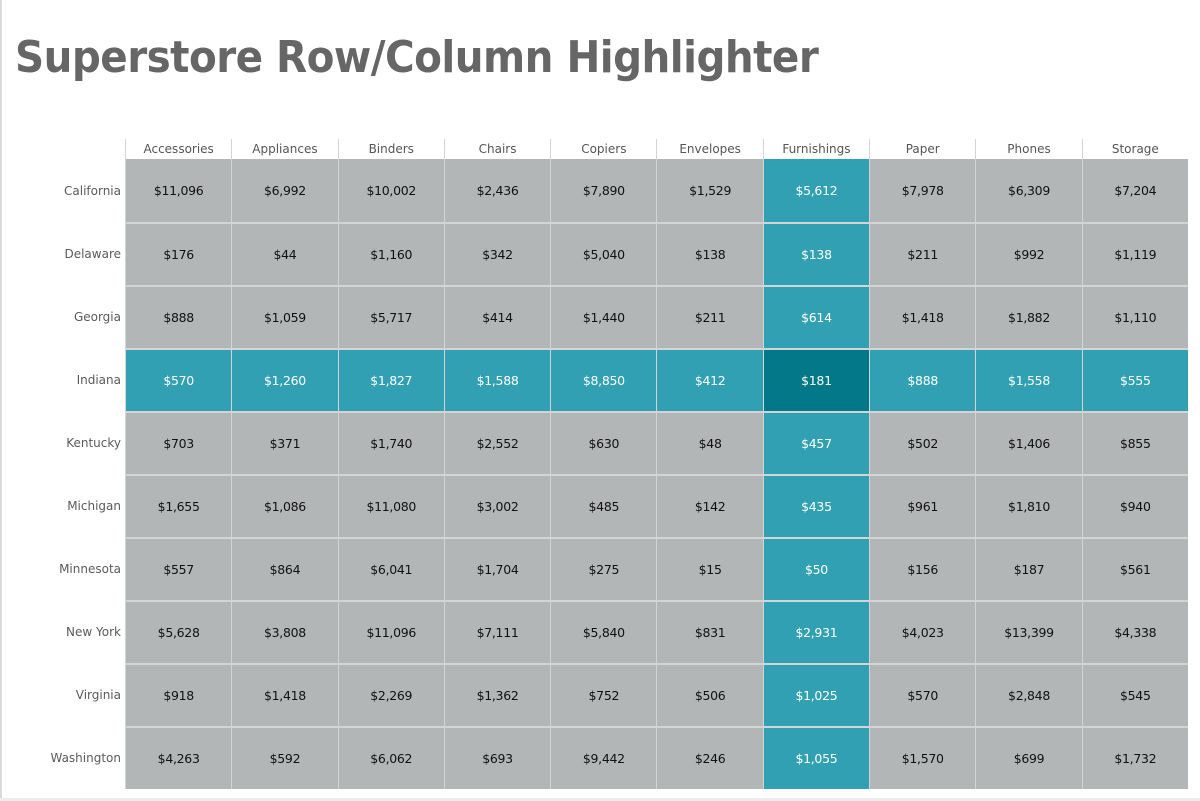  What do you see at coordinates (922, 254) in the screenshot?
I see `table-cell: $211` at bounding box center [922, 254].